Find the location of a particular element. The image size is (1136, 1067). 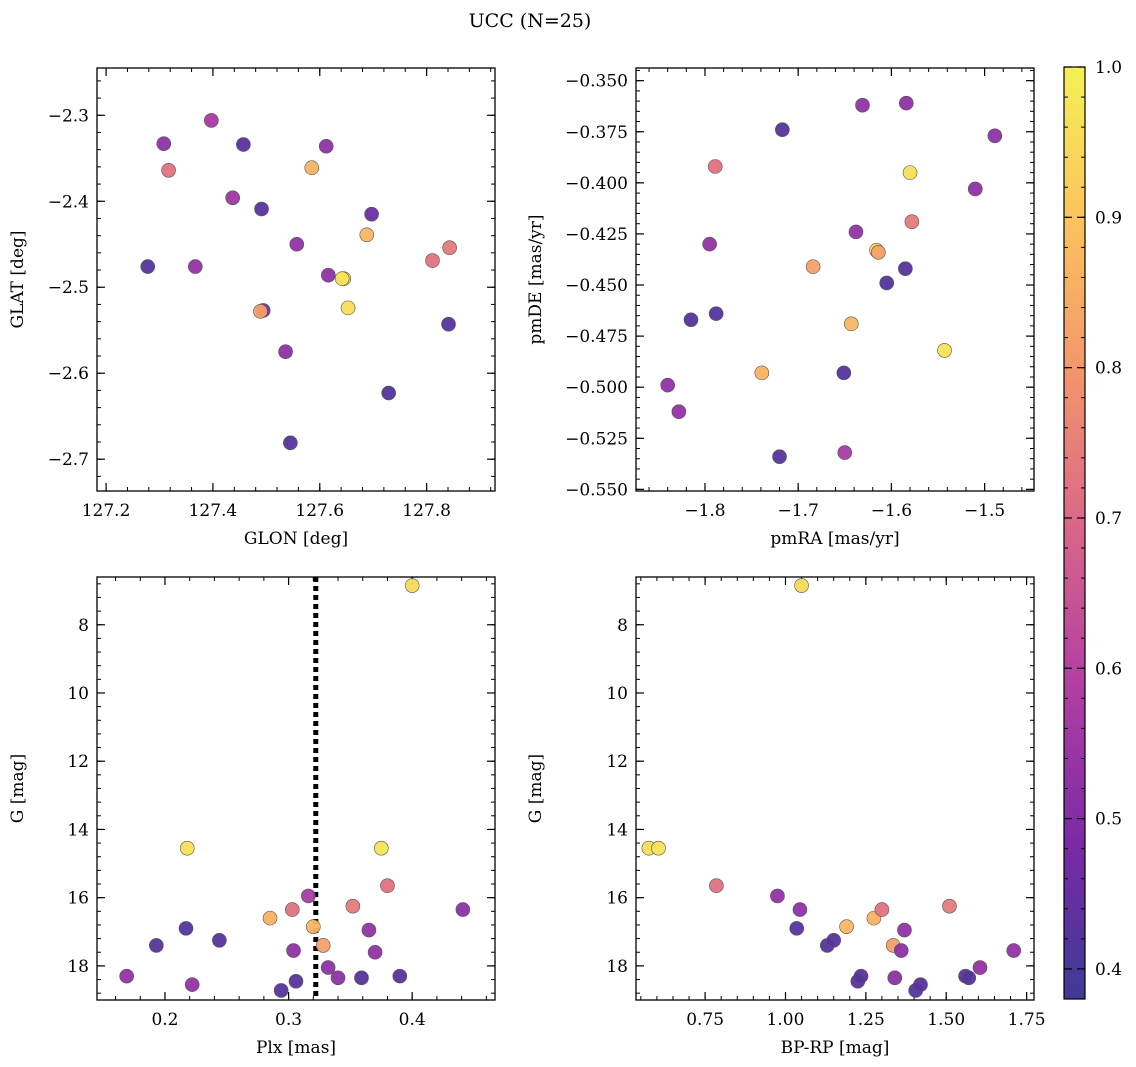

y-tick-label: −0.500 is located at coordinates (596, 388).